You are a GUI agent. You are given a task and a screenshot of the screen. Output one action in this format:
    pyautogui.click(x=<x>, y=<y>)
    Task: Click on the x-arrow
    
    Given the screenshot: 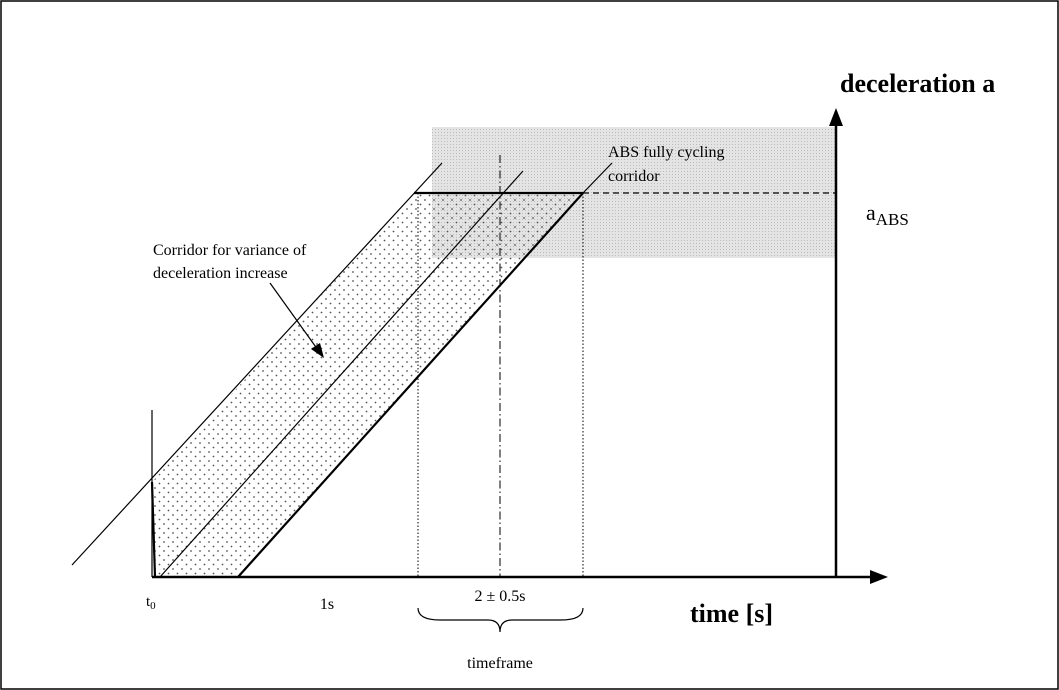 What is the action you would take?
    pyautogui.click(x=879, y=577)
    